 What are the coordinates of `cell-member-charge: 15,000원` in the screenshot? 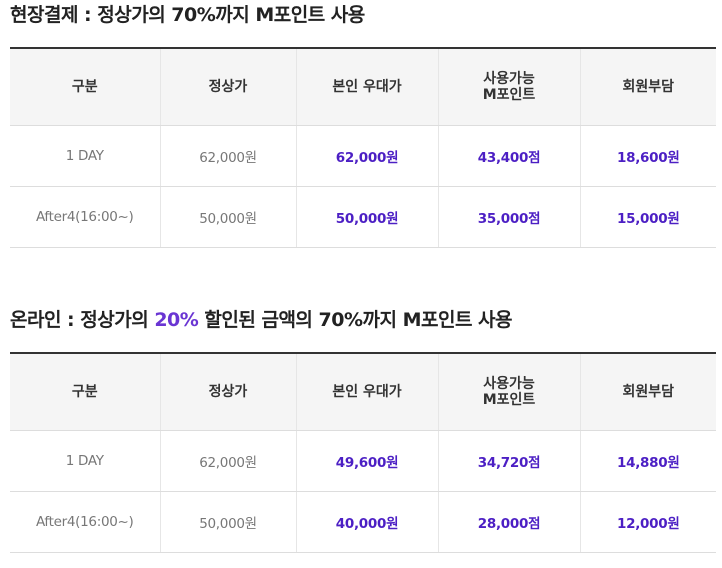 It's located at (647, 217).